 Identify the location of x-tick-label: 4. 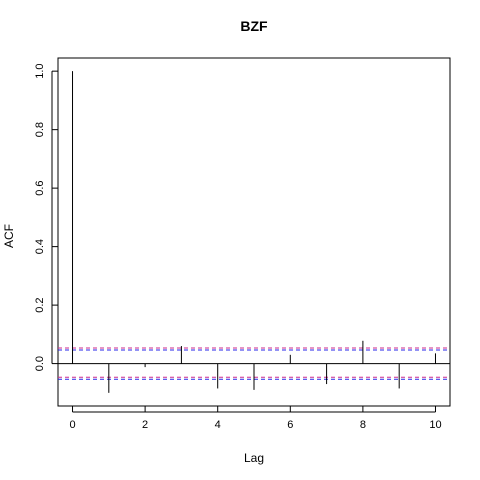
(218, 425).